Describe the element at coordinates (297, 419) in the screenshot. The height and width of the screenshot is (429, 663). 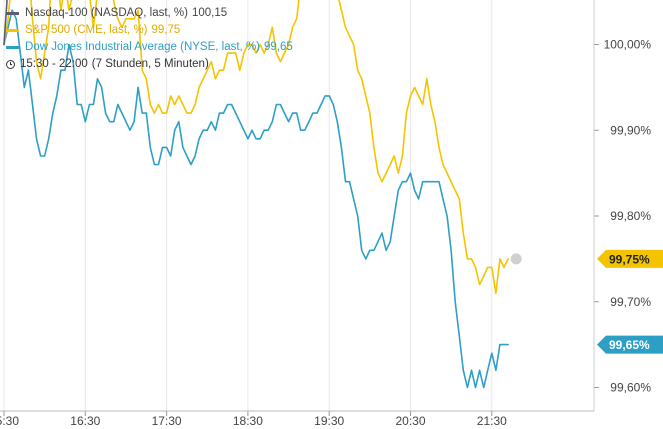
I see `x-axis: 15:30 16:30 17:30 18:30 19:30 20:30 21:30` at that location.